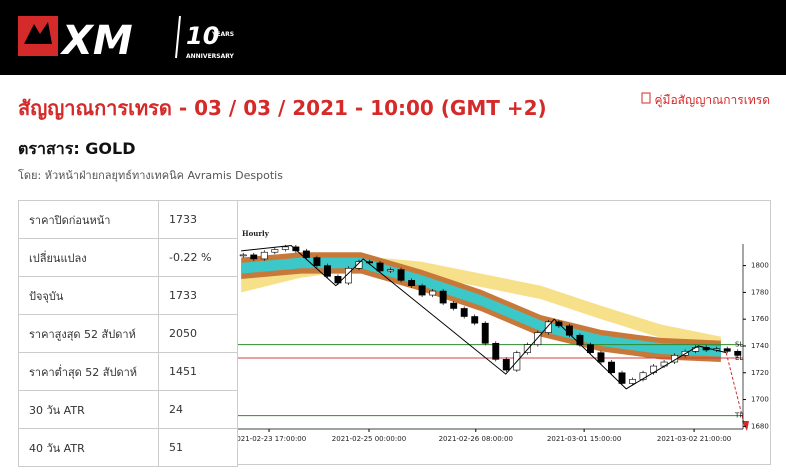  Describe the element at coordinates (760, 319) in the screenshot. I see `y-tick-label: 1760` at that location.